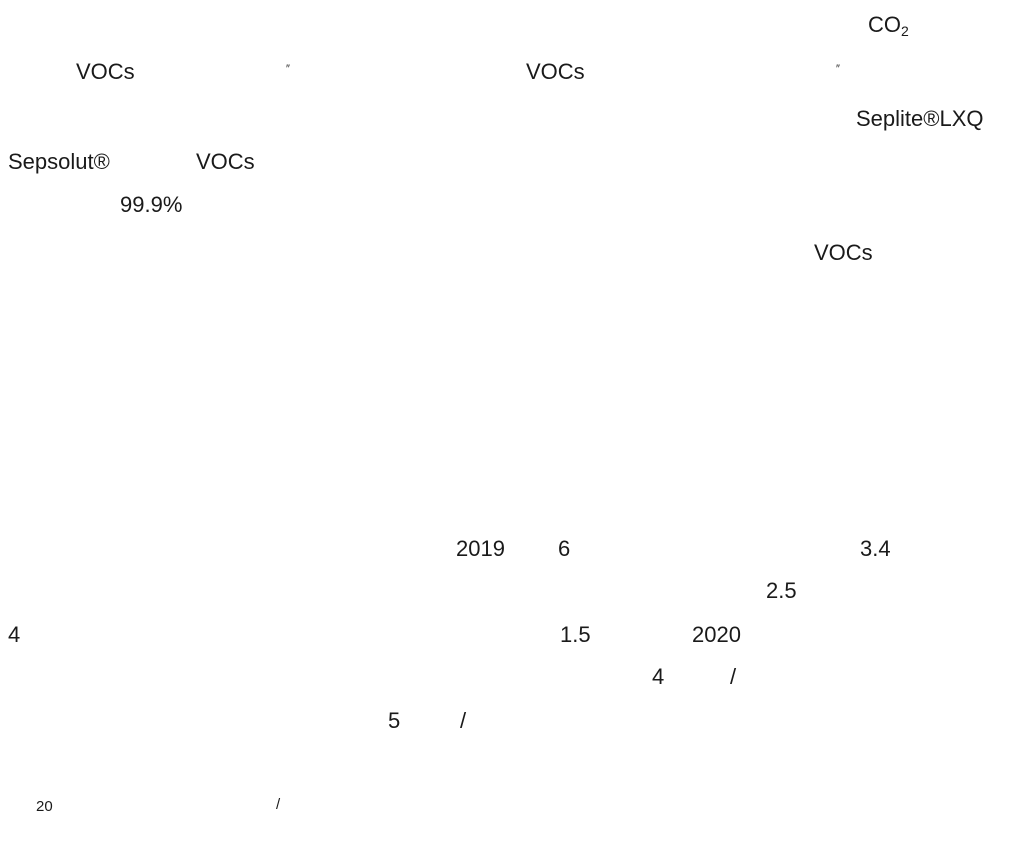 The height and width of the screenshot is (843, 1014). I want to click on quote-mark-2: ″, so click(838, 69).